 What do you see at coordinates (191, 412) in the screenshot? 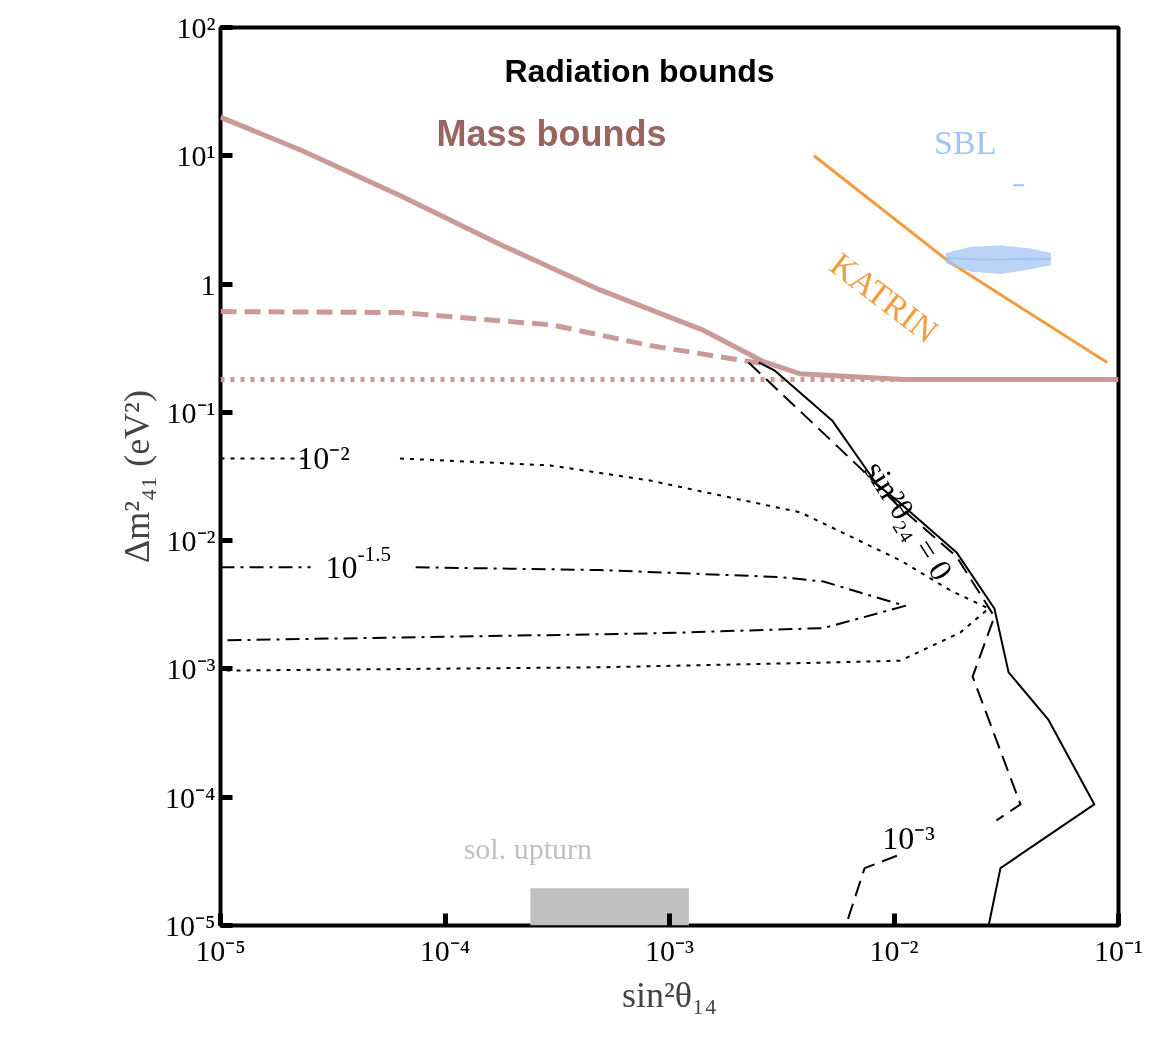
I see `y-tick-label: 10⁻¹` at bounding box center [191, 412].